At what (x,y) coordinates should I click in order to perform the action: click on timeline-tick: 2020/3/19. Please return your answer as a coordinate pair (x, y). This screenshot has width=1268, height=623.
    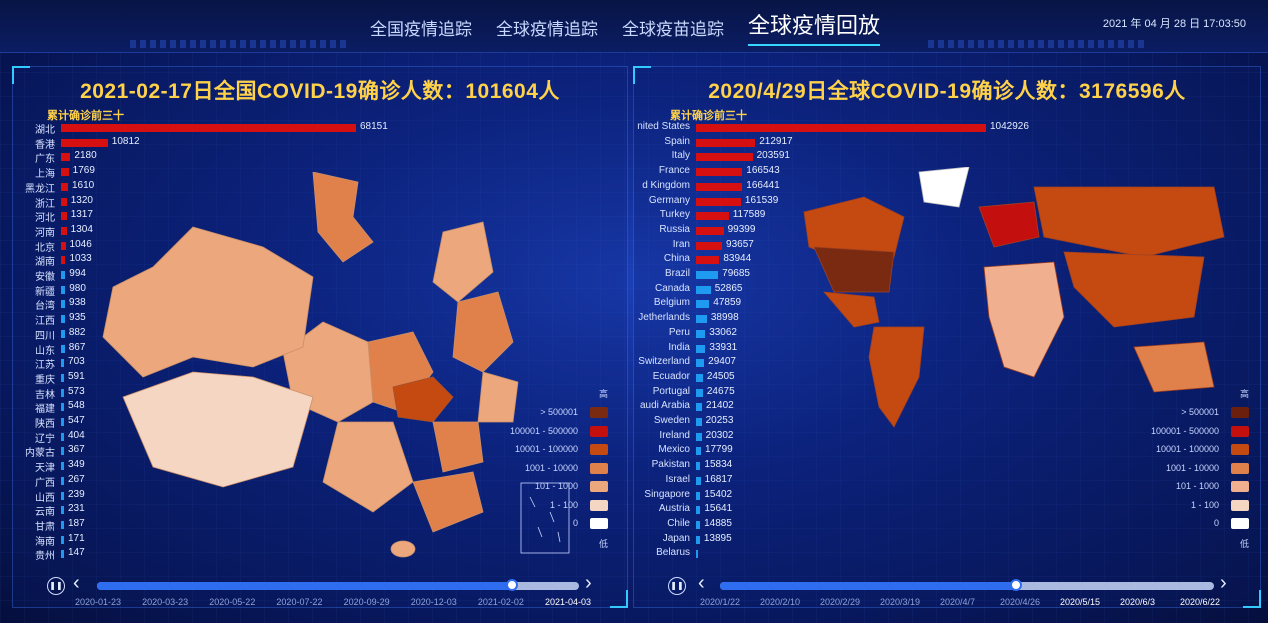
    Looking at the image, I should click on (900, 602).